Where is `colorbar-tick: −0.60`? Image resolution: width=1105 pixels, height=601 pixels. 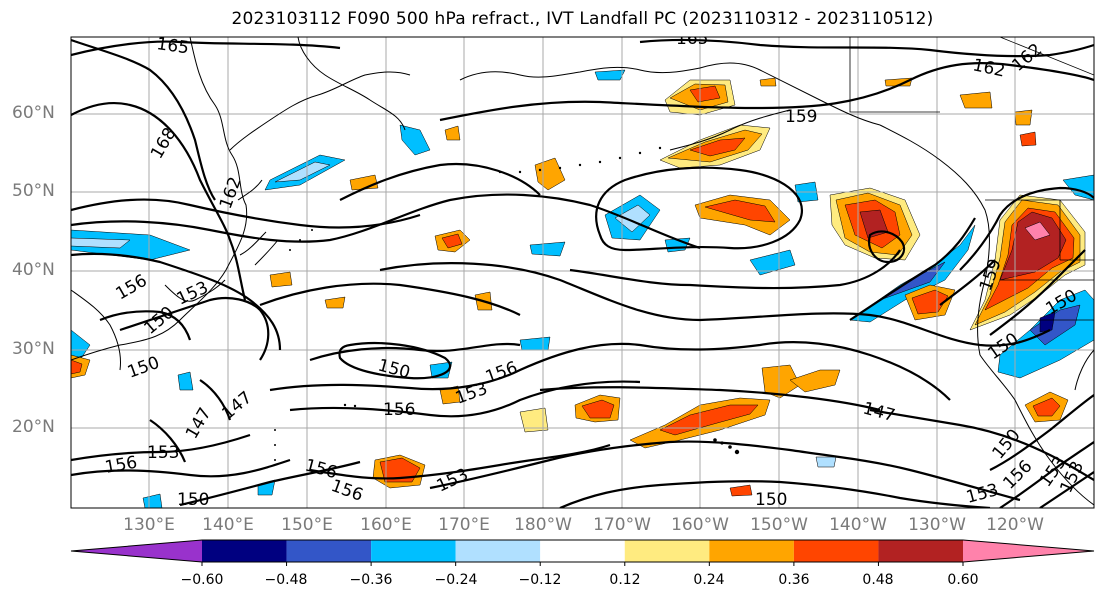 colorbar-tick: −0.60 is located at coordinates (202, 580).